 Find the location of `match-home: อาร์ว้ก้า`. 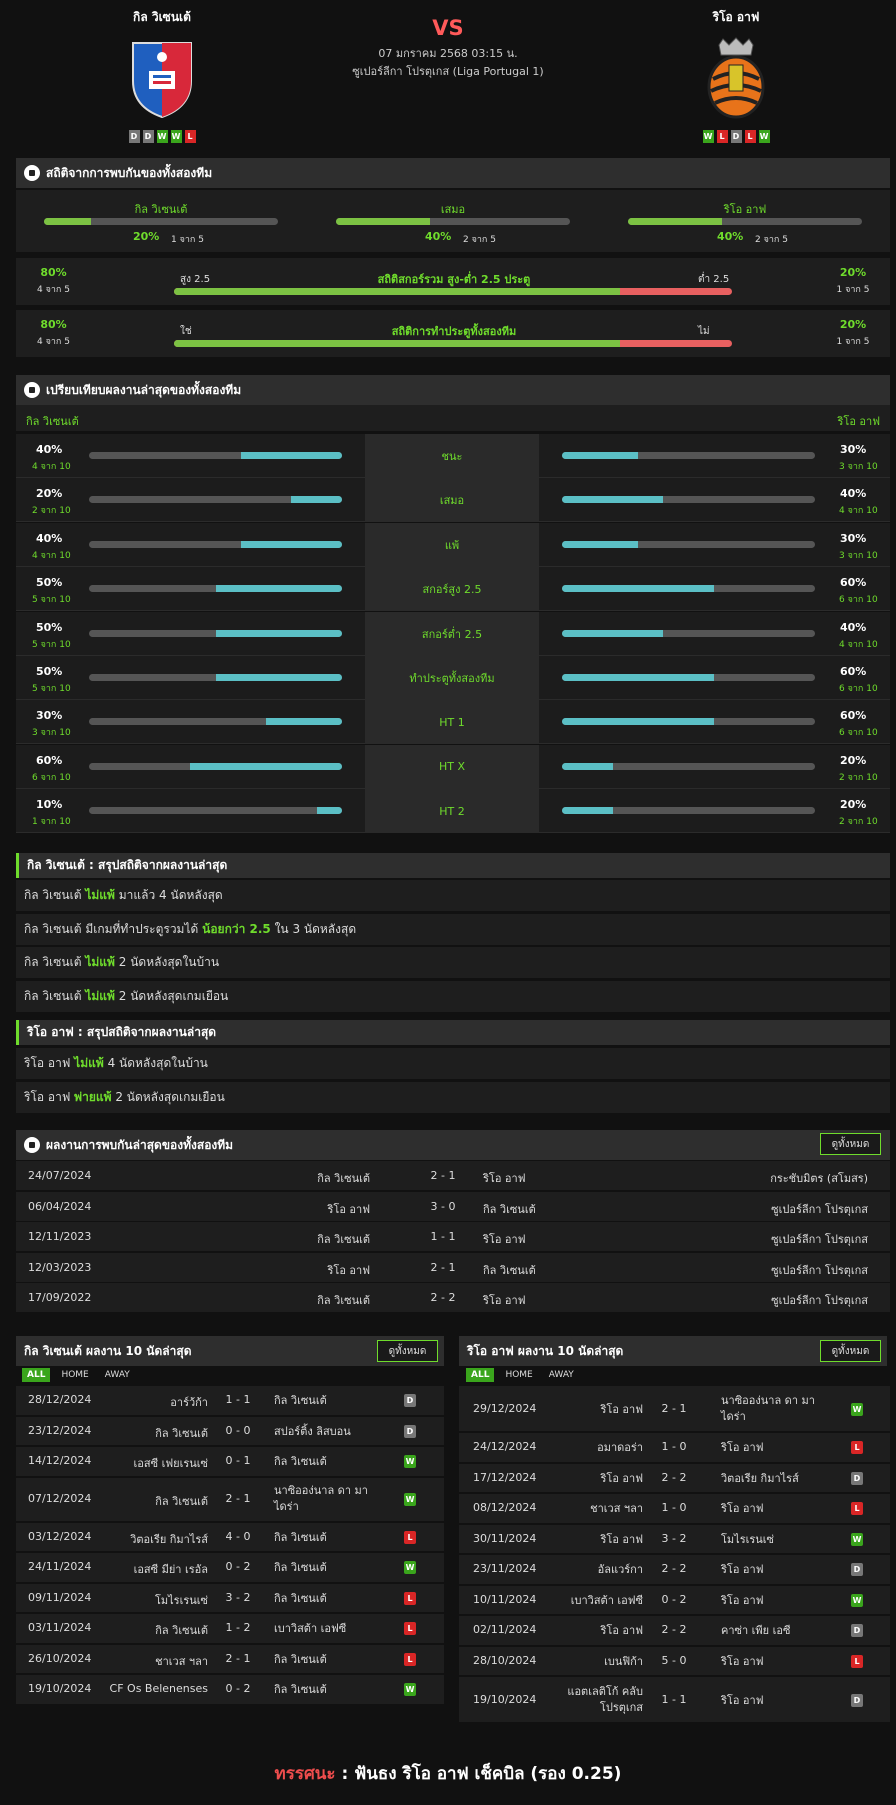

match-home: อาร์ว้ก้า is located at coordinates (189, 1403).